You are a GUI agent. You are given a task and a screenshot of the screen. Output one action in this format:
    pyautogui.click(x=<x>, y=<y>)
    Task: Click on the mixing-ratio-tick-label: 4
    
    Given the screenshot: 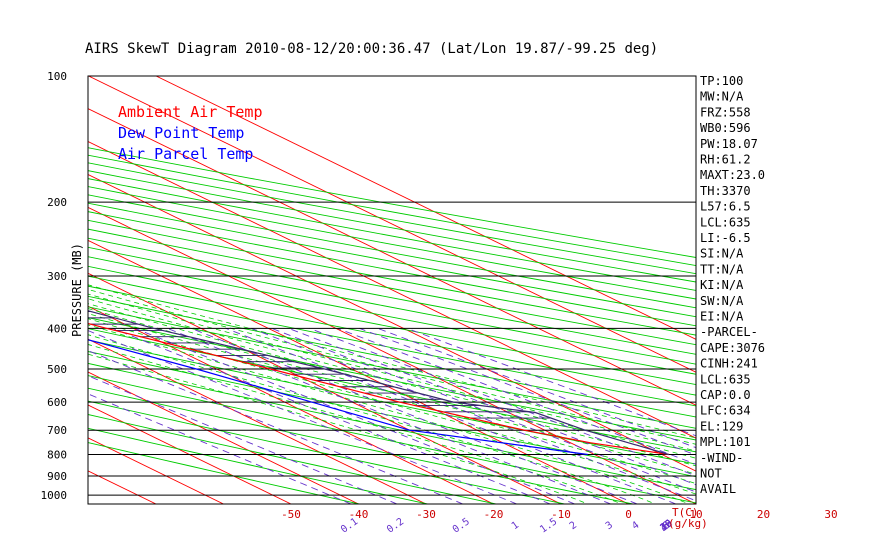 What is the action you would take?
    pyautogui.click(x=635, y=526)
    